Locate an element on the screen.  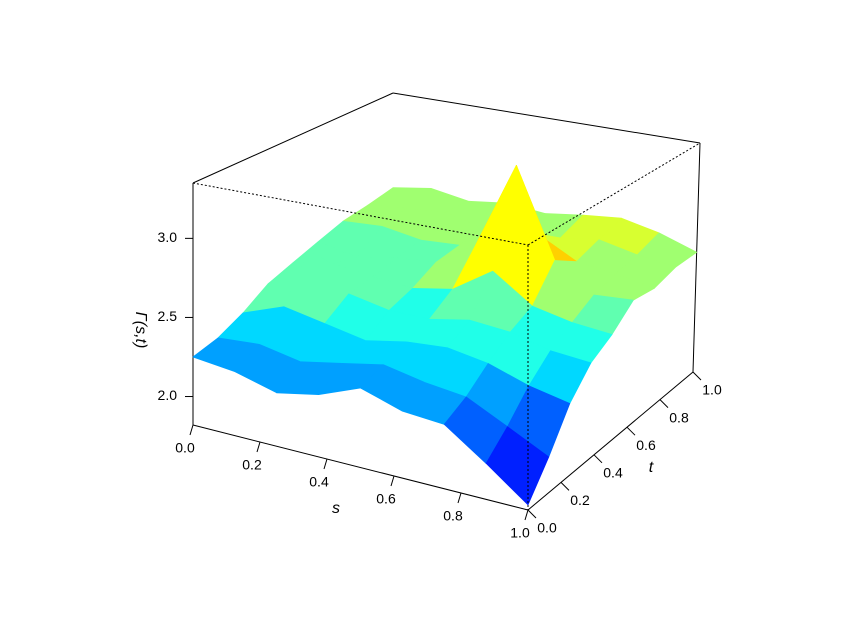
y-axis-title: t is located at coordinates (651, 467).